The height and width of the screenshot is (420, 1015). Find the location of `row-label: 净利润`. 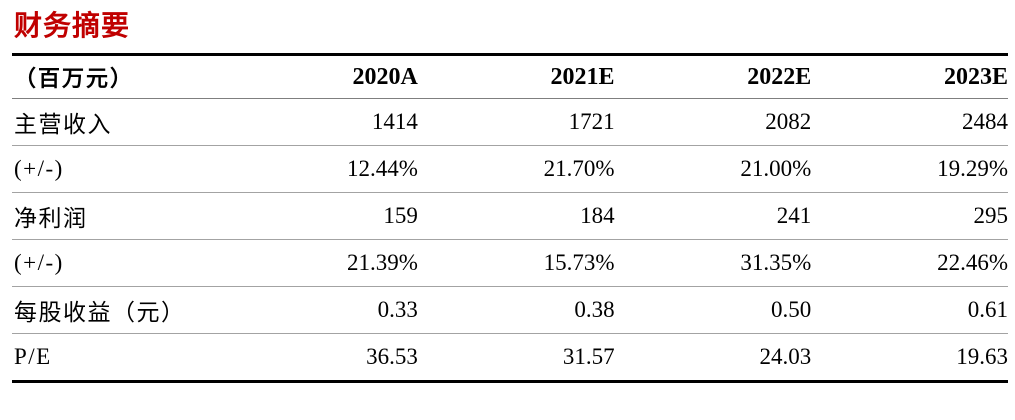

row-label: 净利润 is located at coordinates (117, 216).